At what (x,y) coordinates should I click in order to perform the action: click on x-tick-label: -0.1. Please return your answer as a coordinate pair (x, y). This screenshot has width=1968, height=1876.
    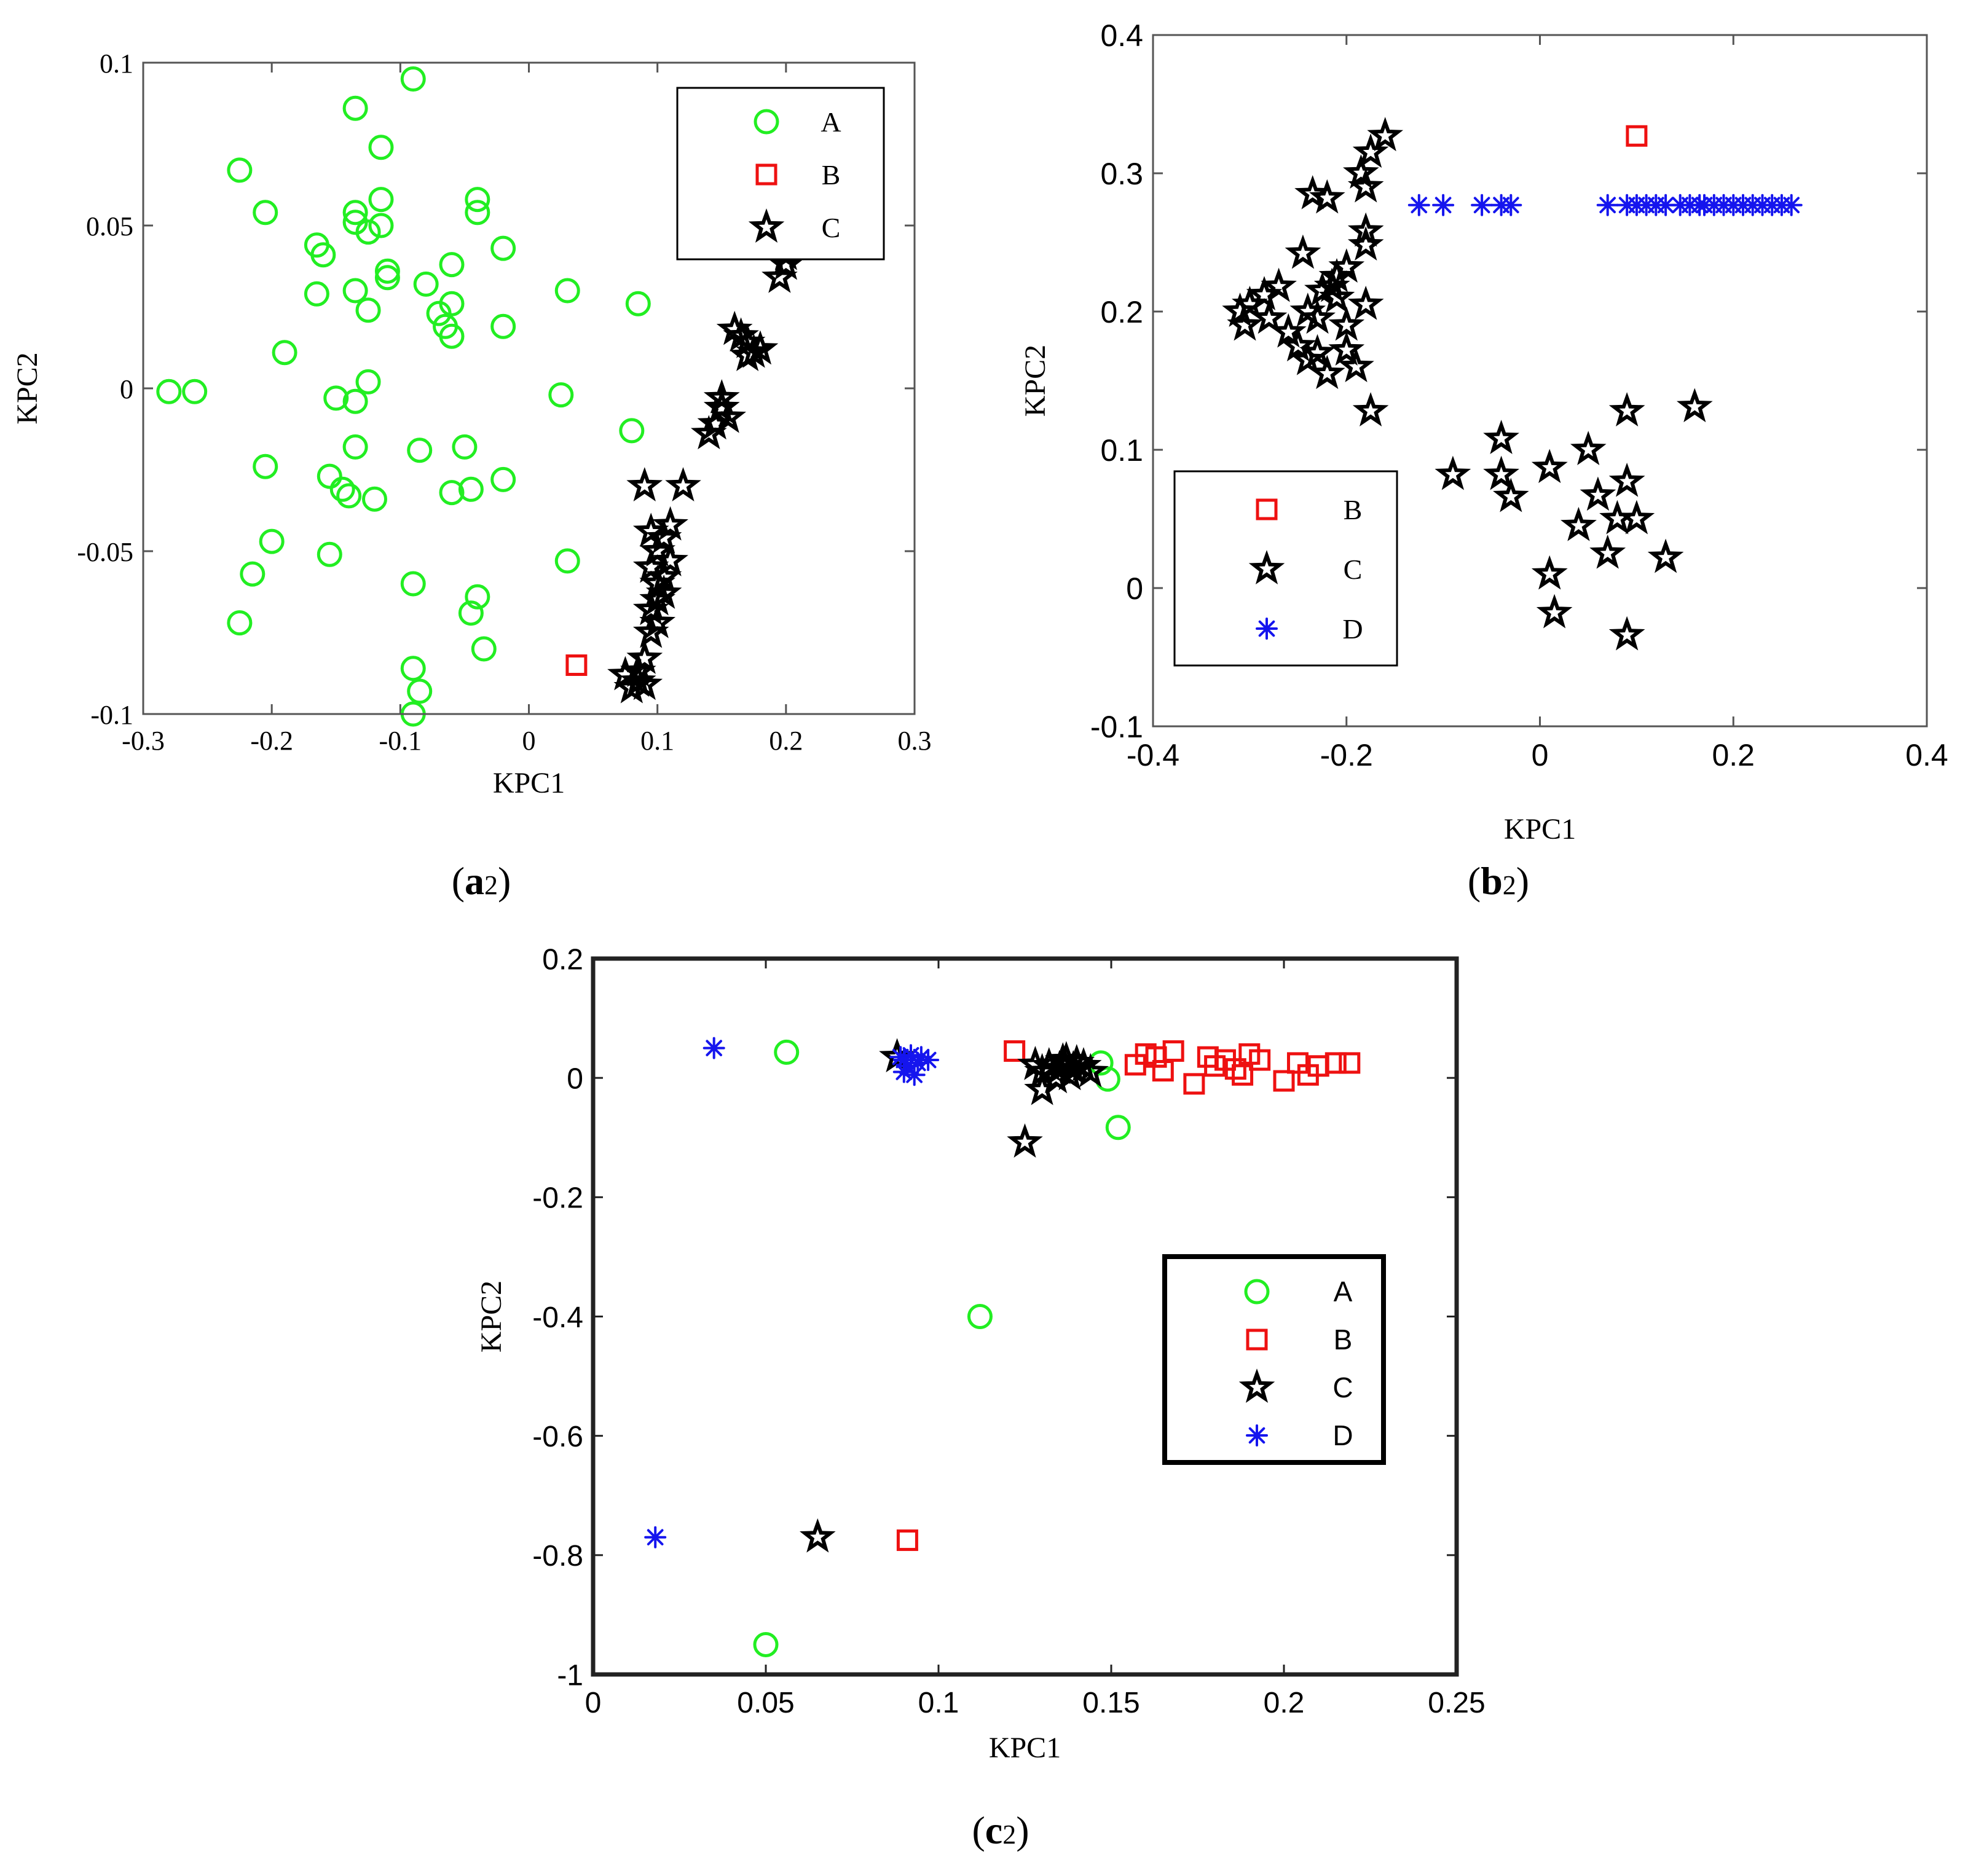
    Looking at the image, I should click on (400, 741).